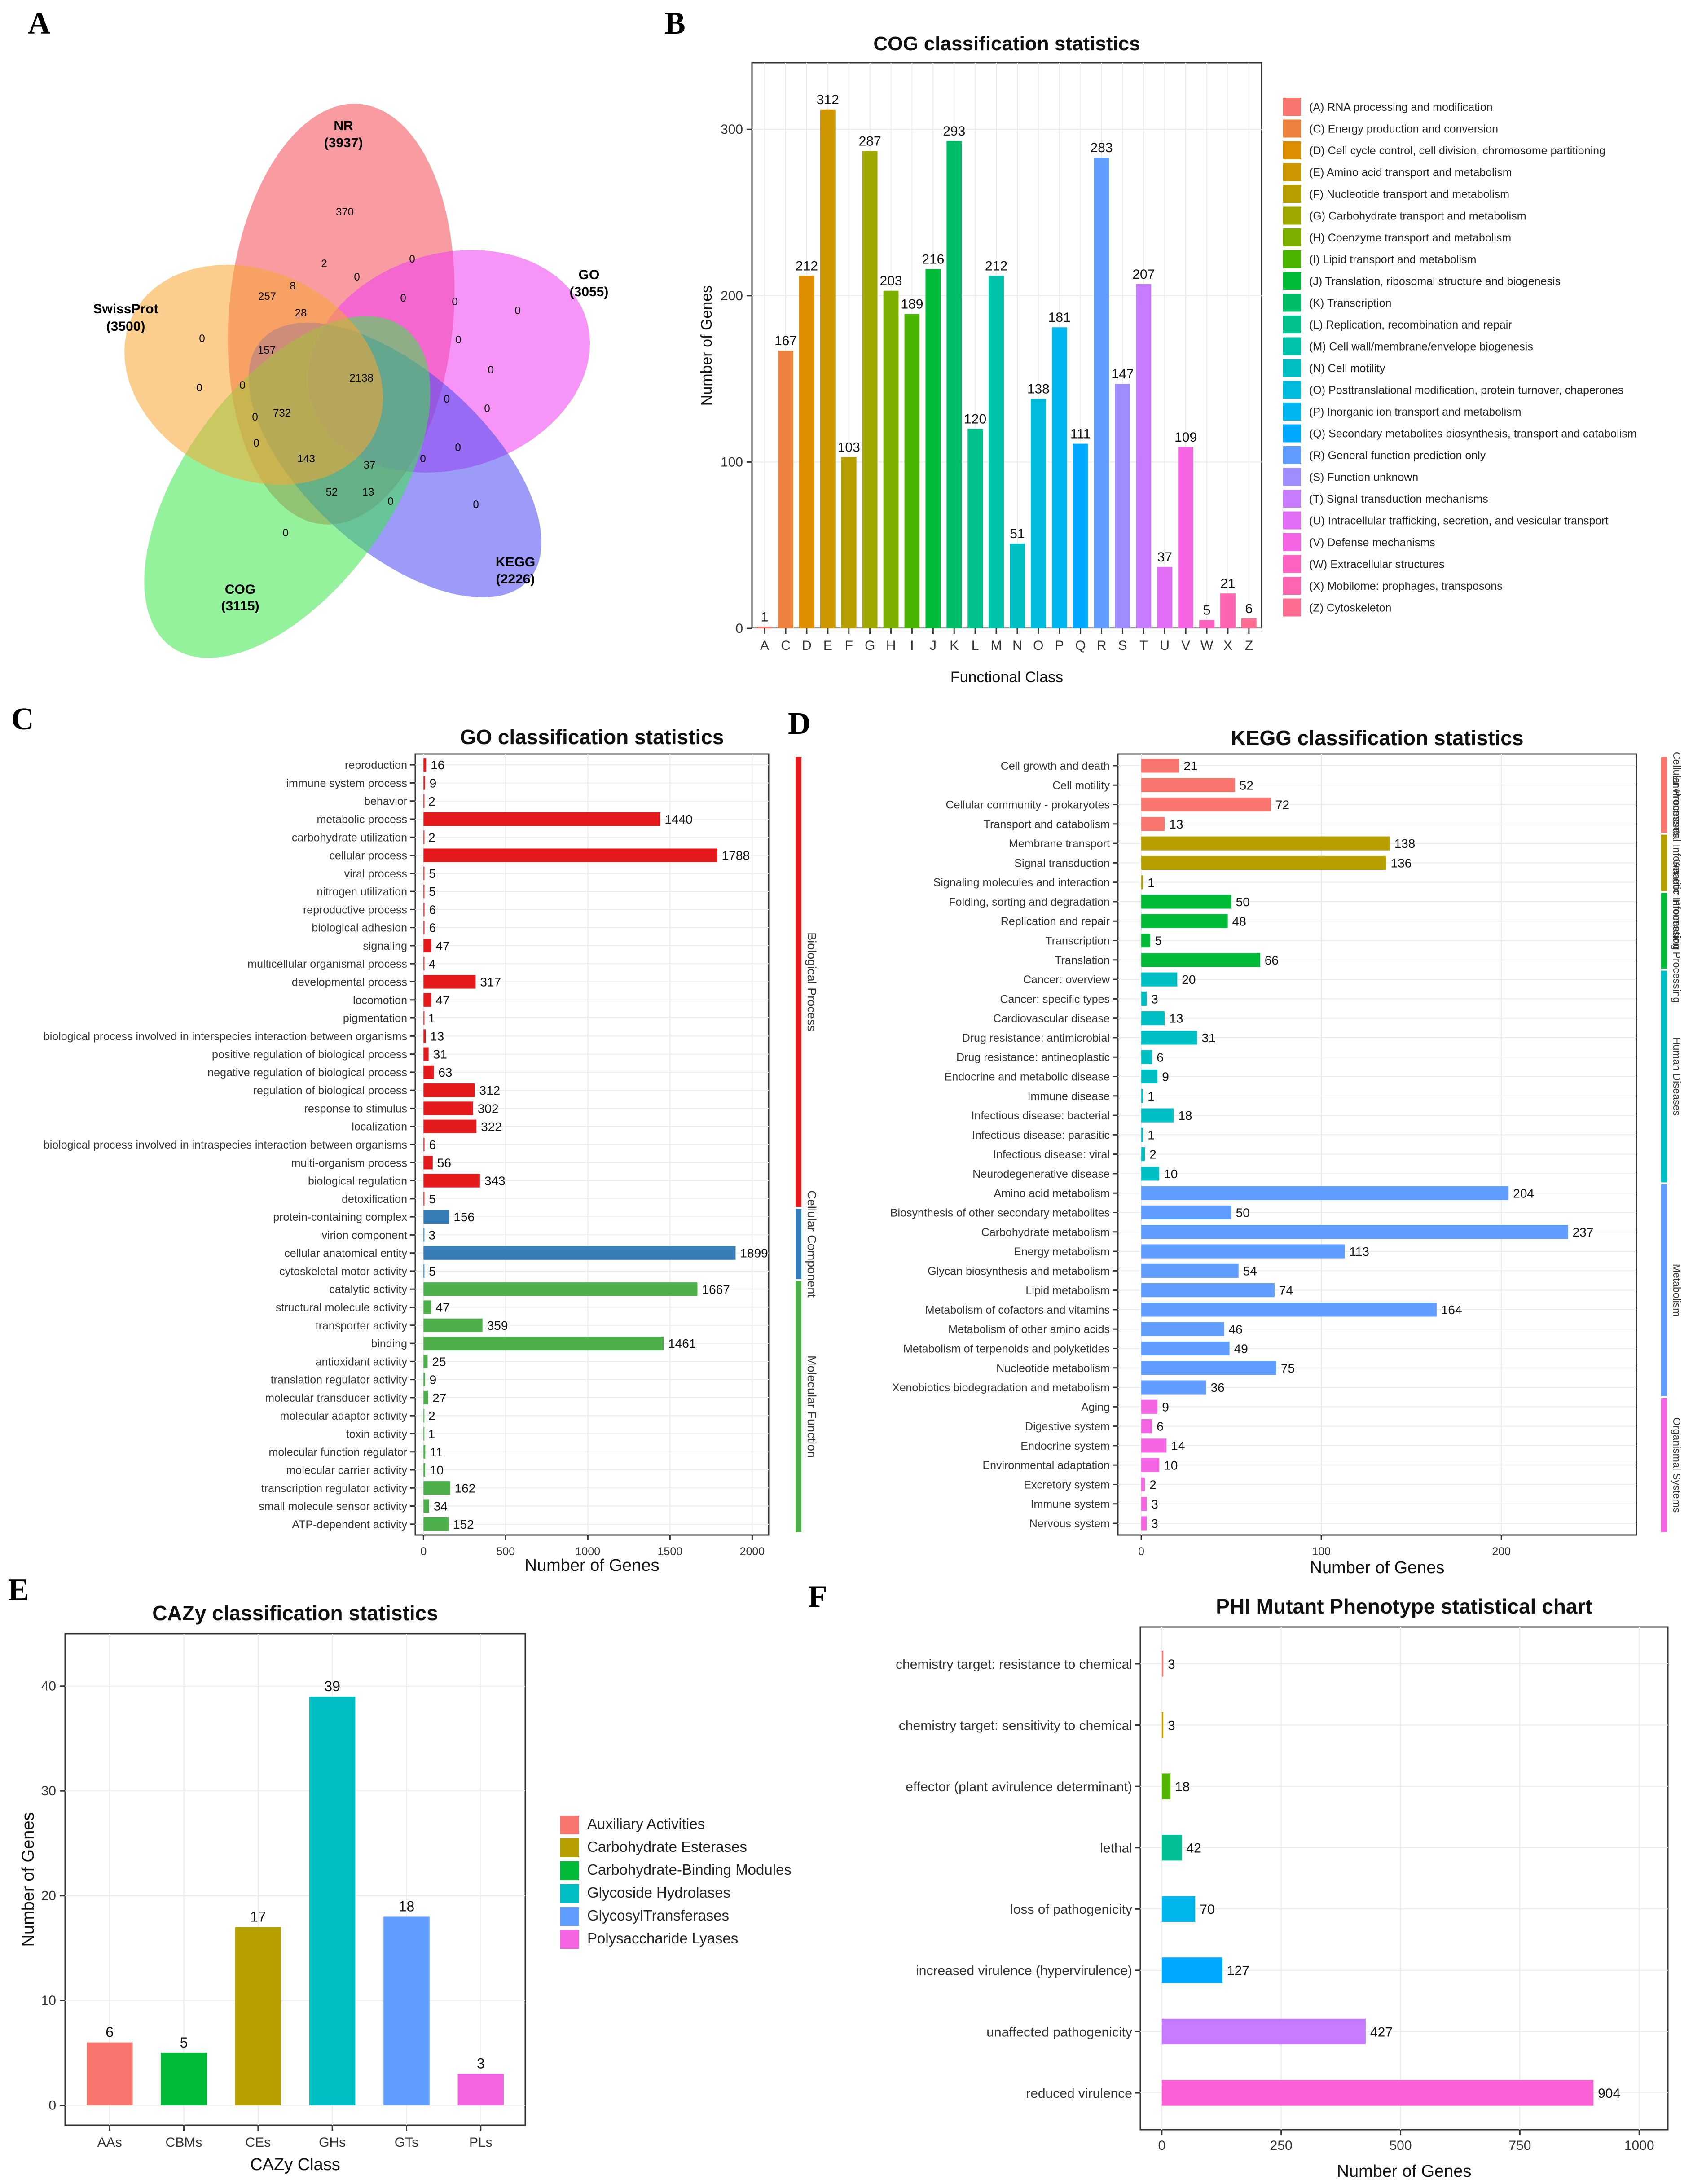 The height and width of the screenshot is (2184, 1693). What do you see at coordinates (406, 2142) in the screenshot?
I see `x-tick-label: GTs` at bounding box center [406, 2142].